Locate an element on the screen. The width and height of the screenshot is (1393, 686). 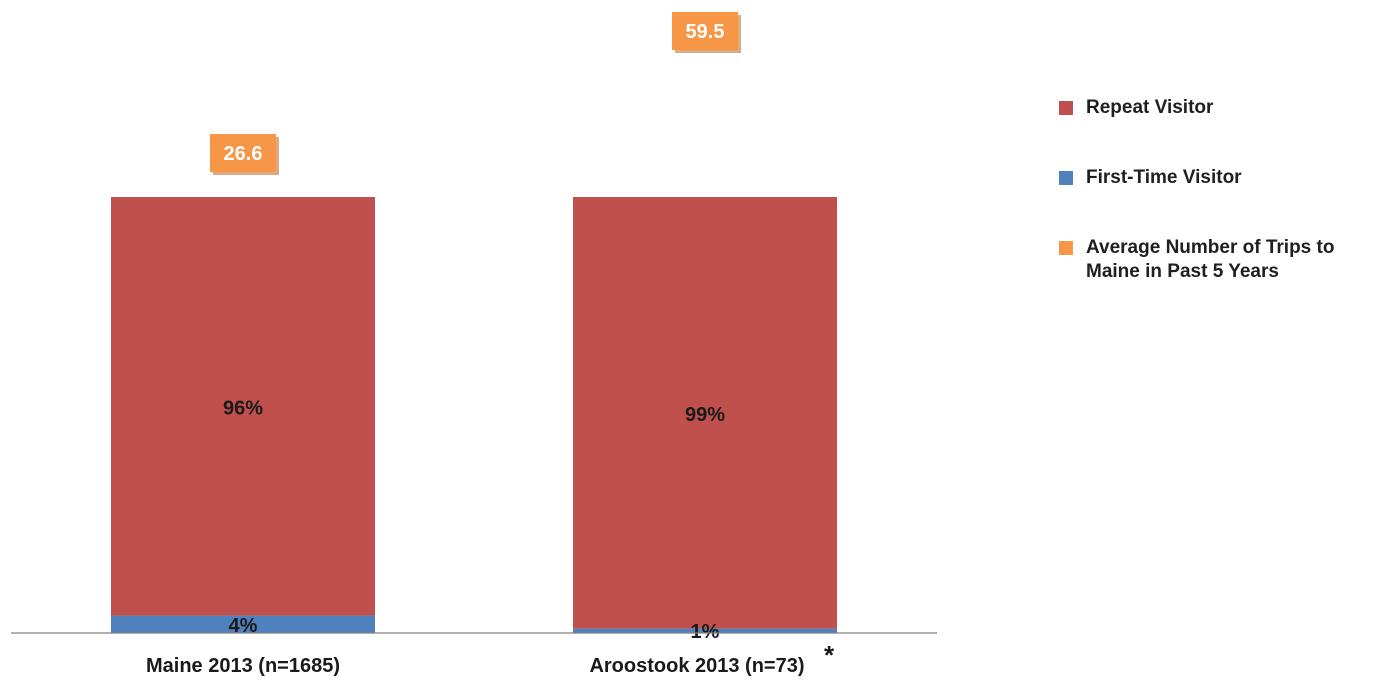
avg-trips-label-1: 26.6 is located at coordinates (243, 154).